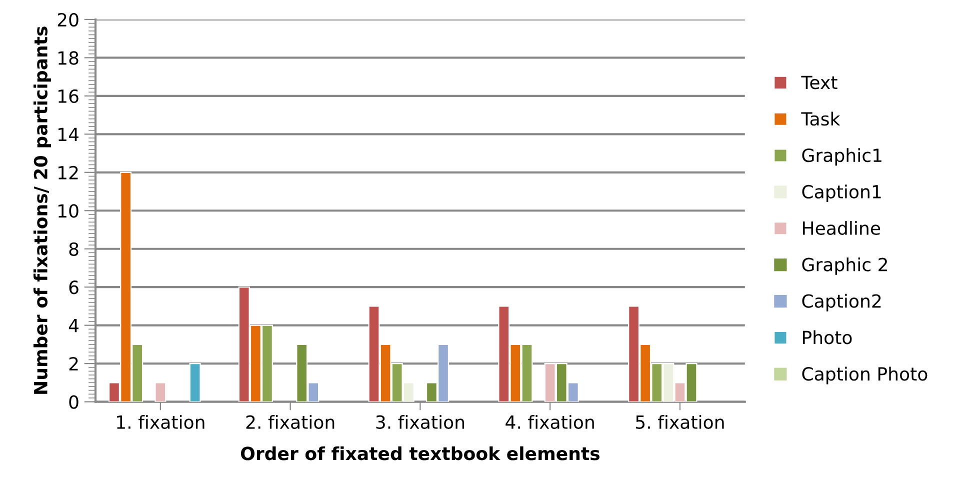  What do you see at coordinates (841, 228) in the screenshot?
I see `legend-label: Headline` at bounding box center [841, 228].